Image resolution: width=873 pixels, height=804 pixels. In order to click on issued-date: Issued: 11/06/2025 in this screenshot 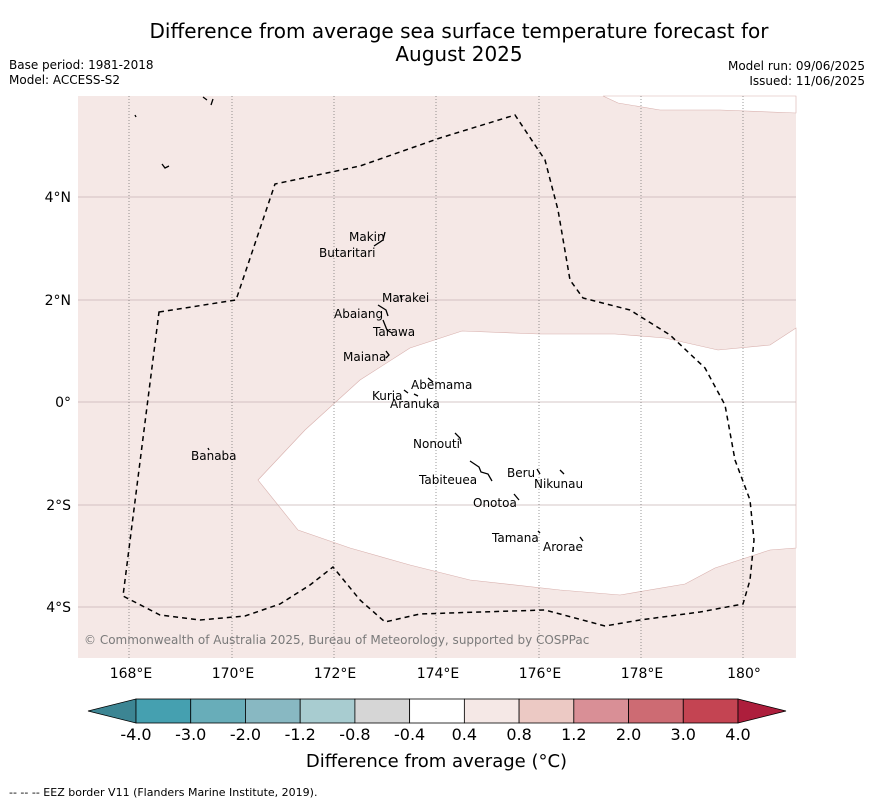, I will do `click(807, 81)`.